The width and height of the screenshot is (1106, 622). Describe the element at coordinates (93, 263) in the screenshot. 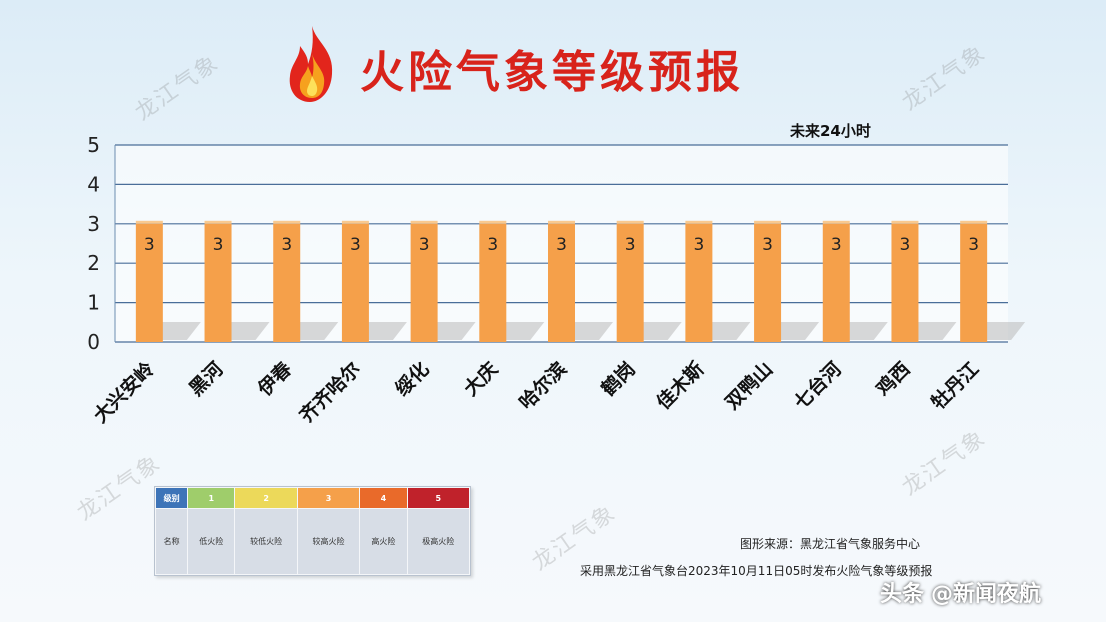

I see `y-tick-label: 2` at that location.